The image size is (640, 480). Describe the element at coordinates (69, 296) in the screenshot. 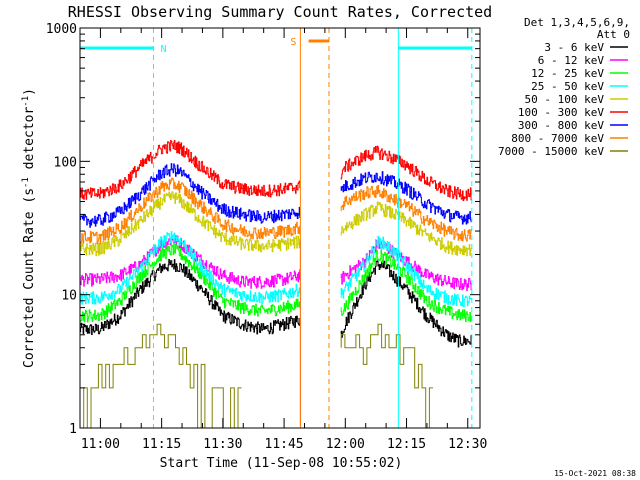

I see `y-tick-label: 10` at that location.